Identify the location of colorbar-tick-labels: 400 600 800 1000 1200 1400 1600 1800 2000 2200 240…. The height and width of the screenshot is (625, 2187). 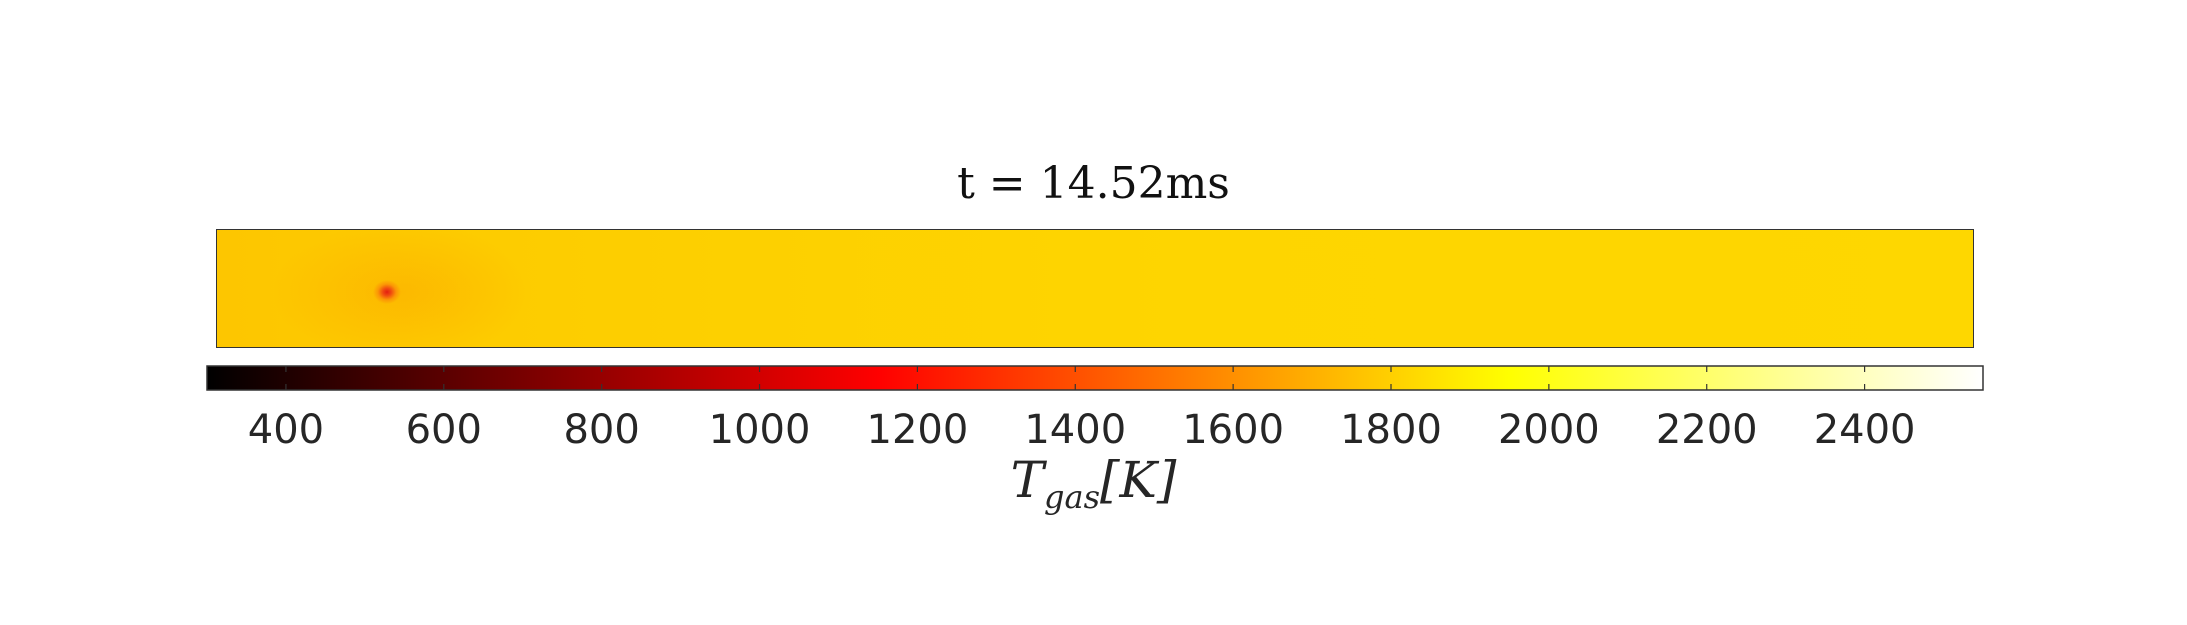
(1082, 430).